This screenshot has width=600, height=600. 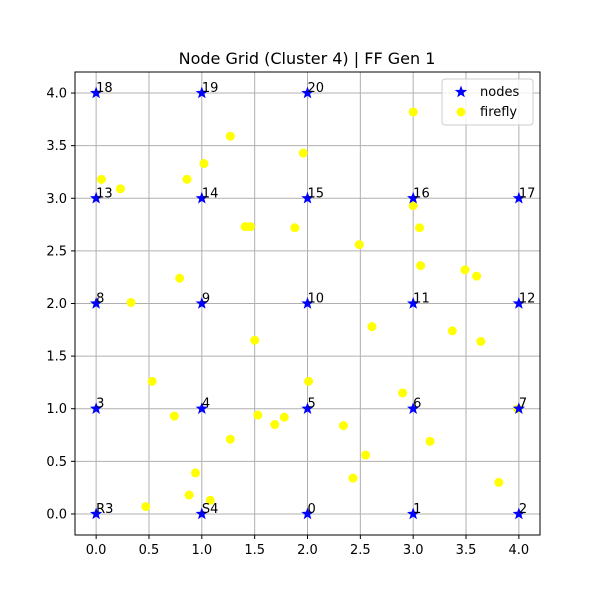 What do you see at coordinates (56, 462) in the screenshot?
I see `y-tick-label: 0.5` at bounding box center [56, 462].